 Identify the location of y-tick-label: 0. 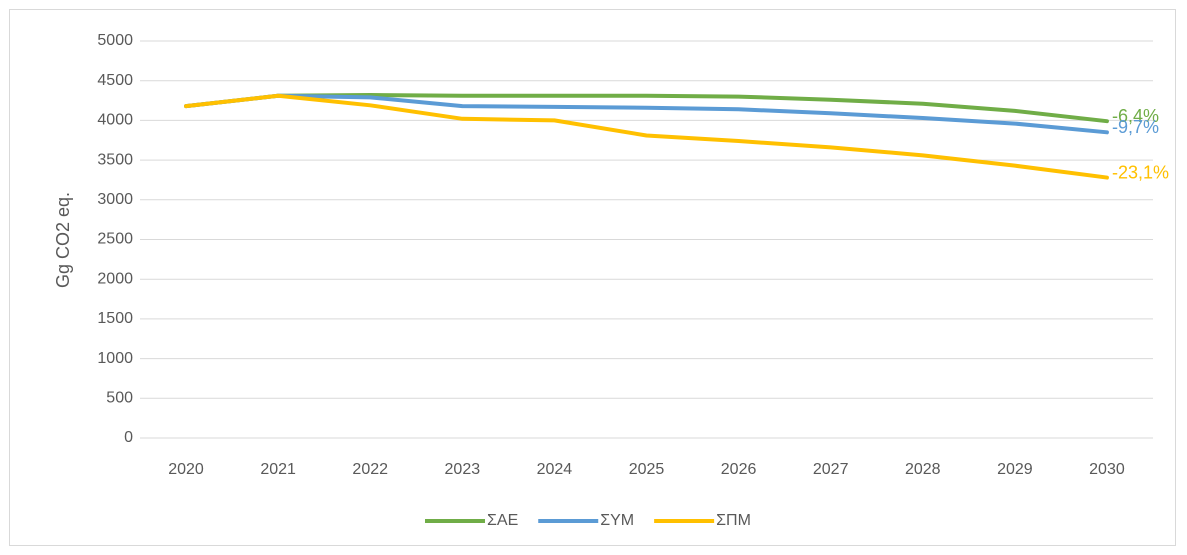
(128, 437).